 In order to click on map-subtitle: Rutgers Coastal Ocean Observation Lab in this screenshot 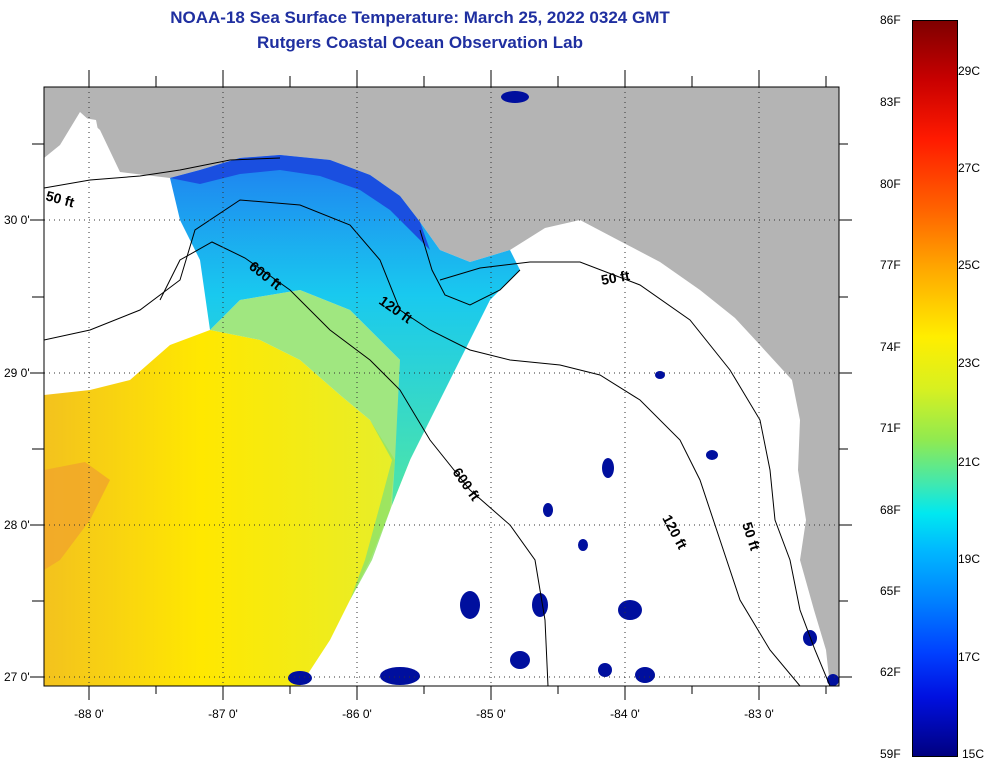, I will do `click(420, 42)`.